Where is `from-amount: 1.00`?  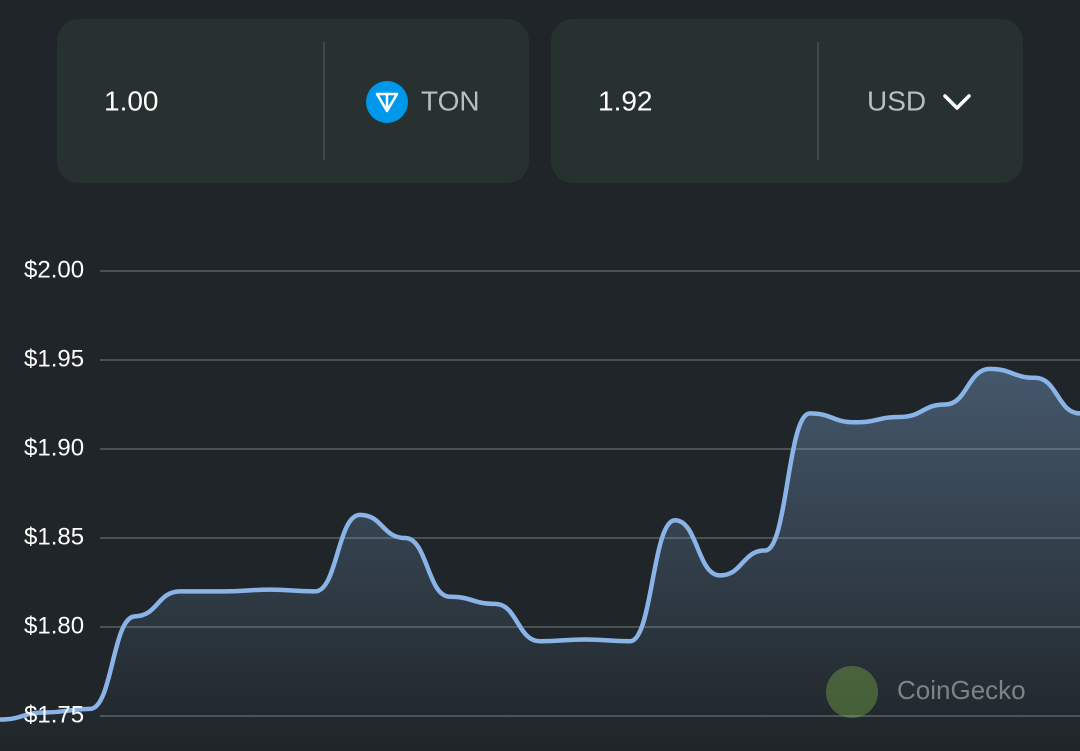
from-amount: 1.00 is located at coordinates (131, 100).